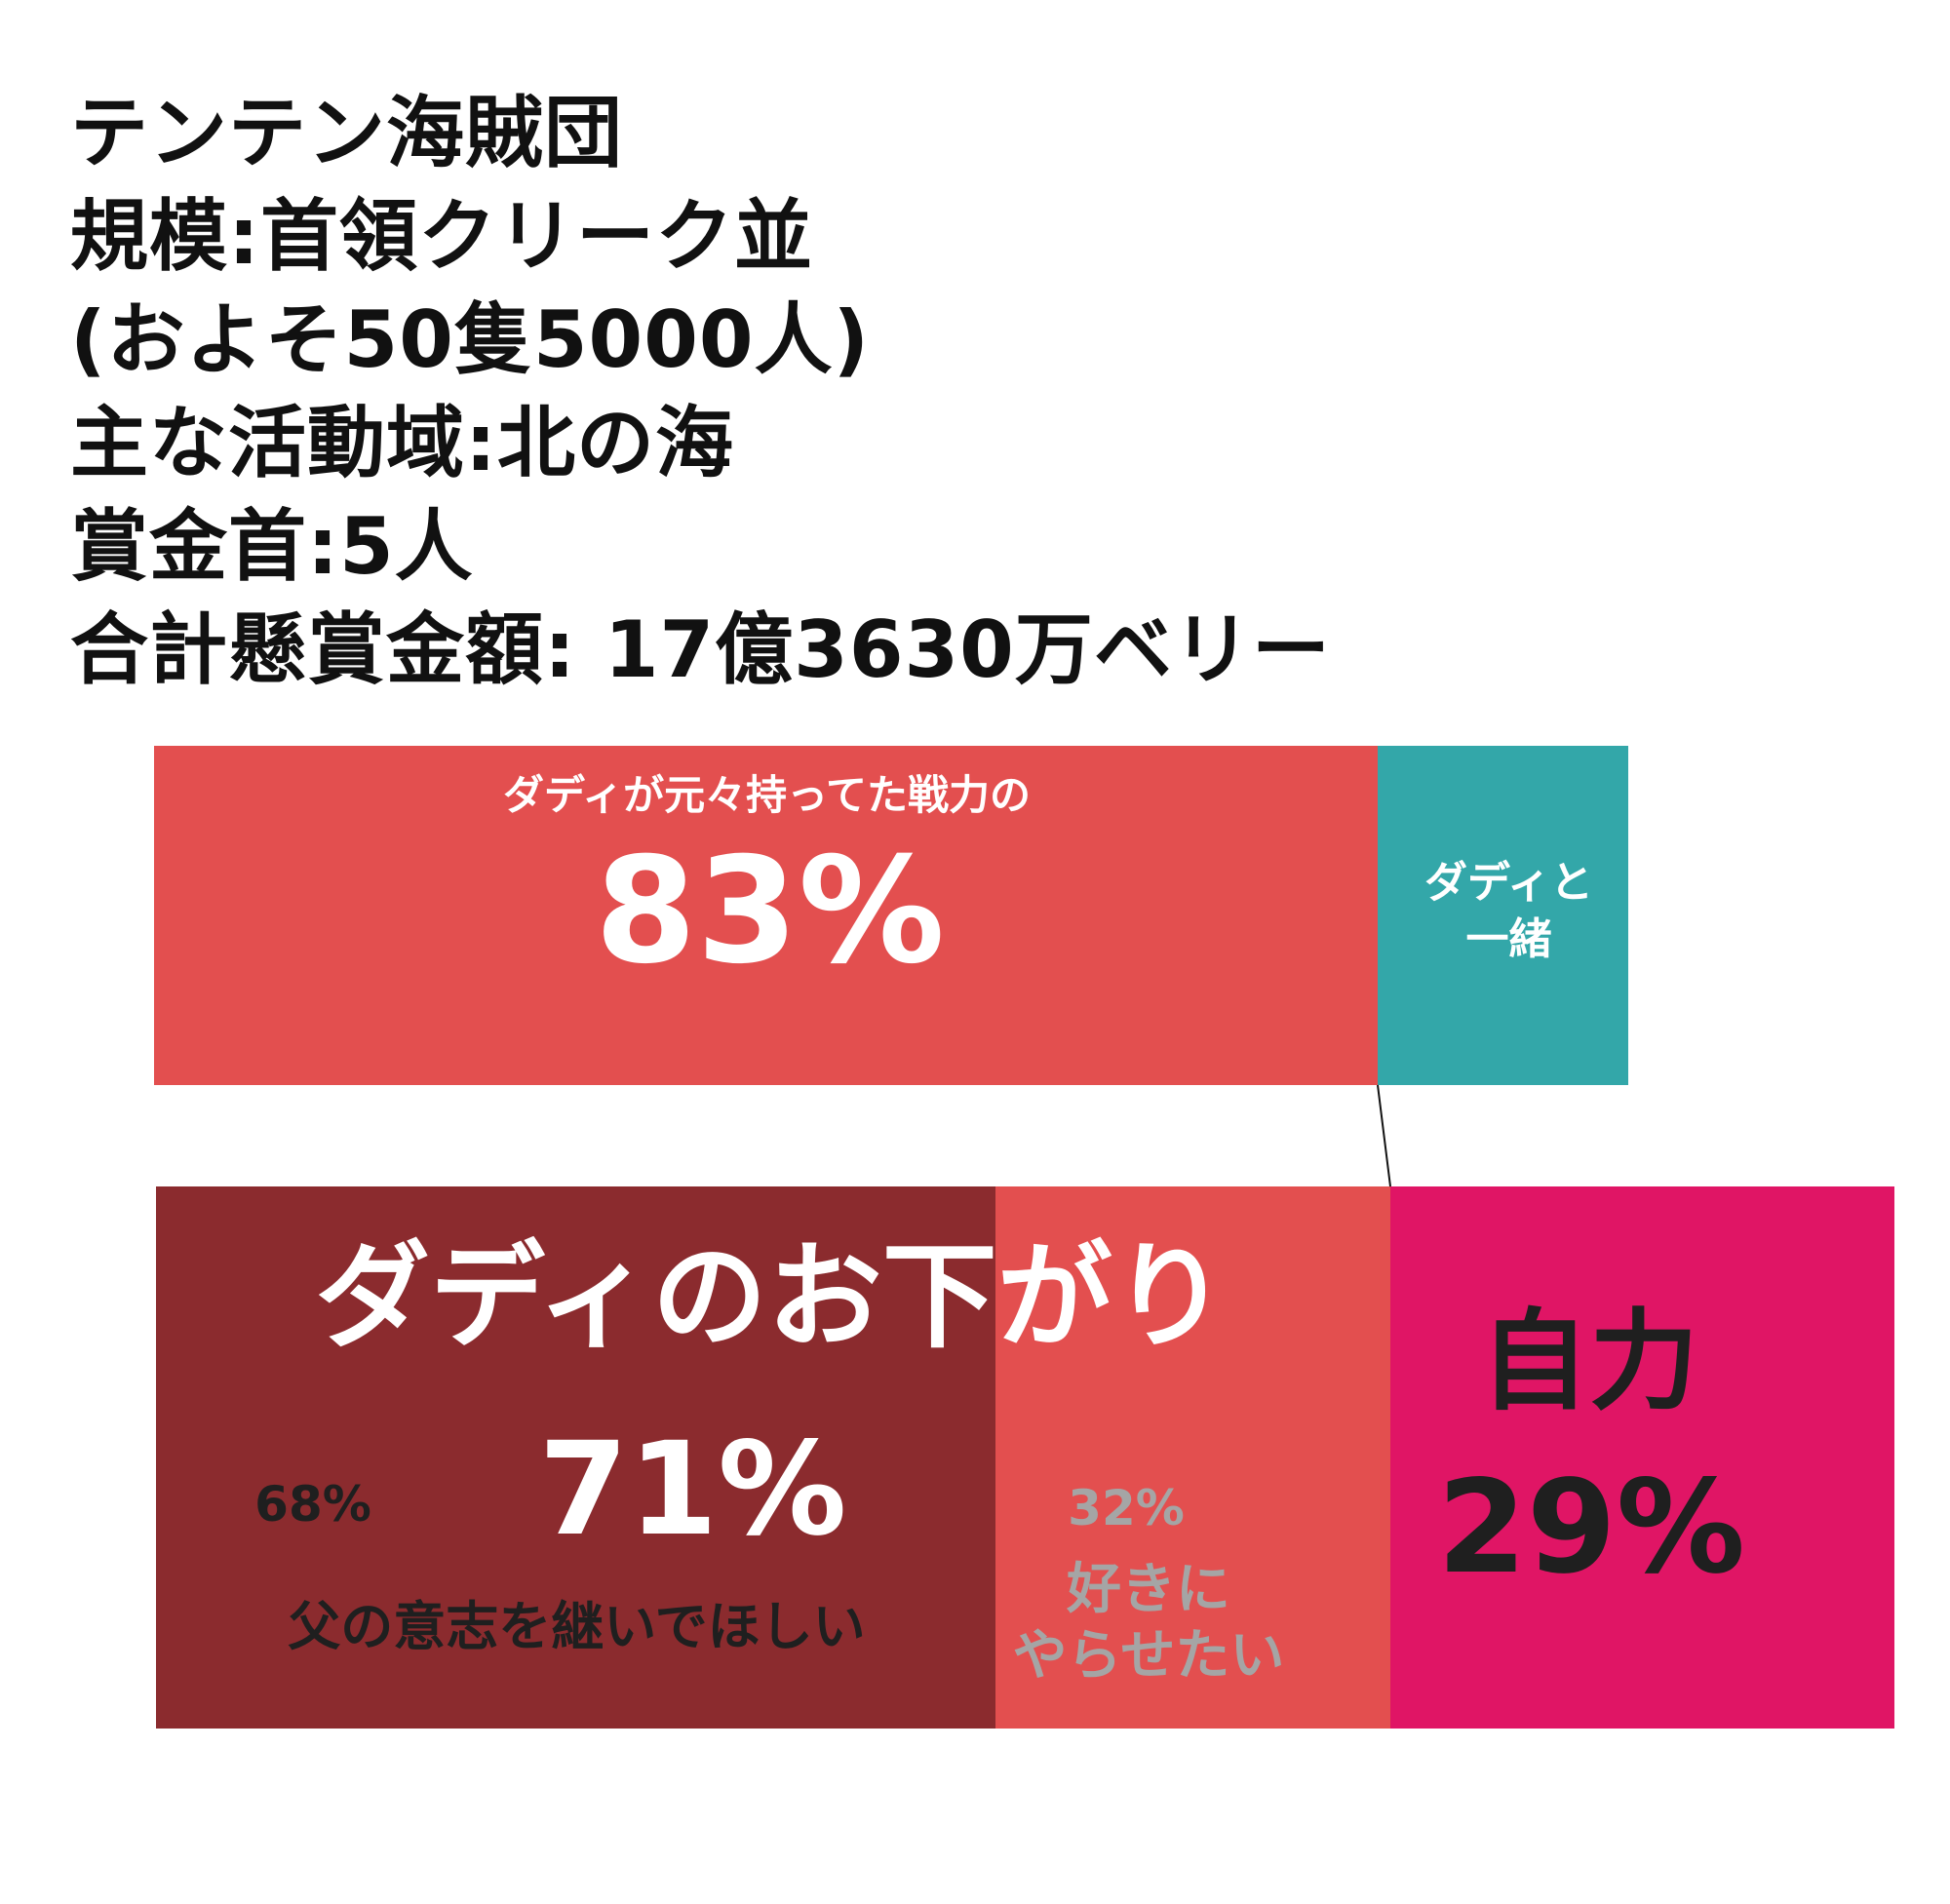 The image size is (1950, 1904). What do you see at coordinates (1126, 1508) in the screenshot?
I see `bottom-bar-value-32: 32%` at bounding box center [1126, 1508].